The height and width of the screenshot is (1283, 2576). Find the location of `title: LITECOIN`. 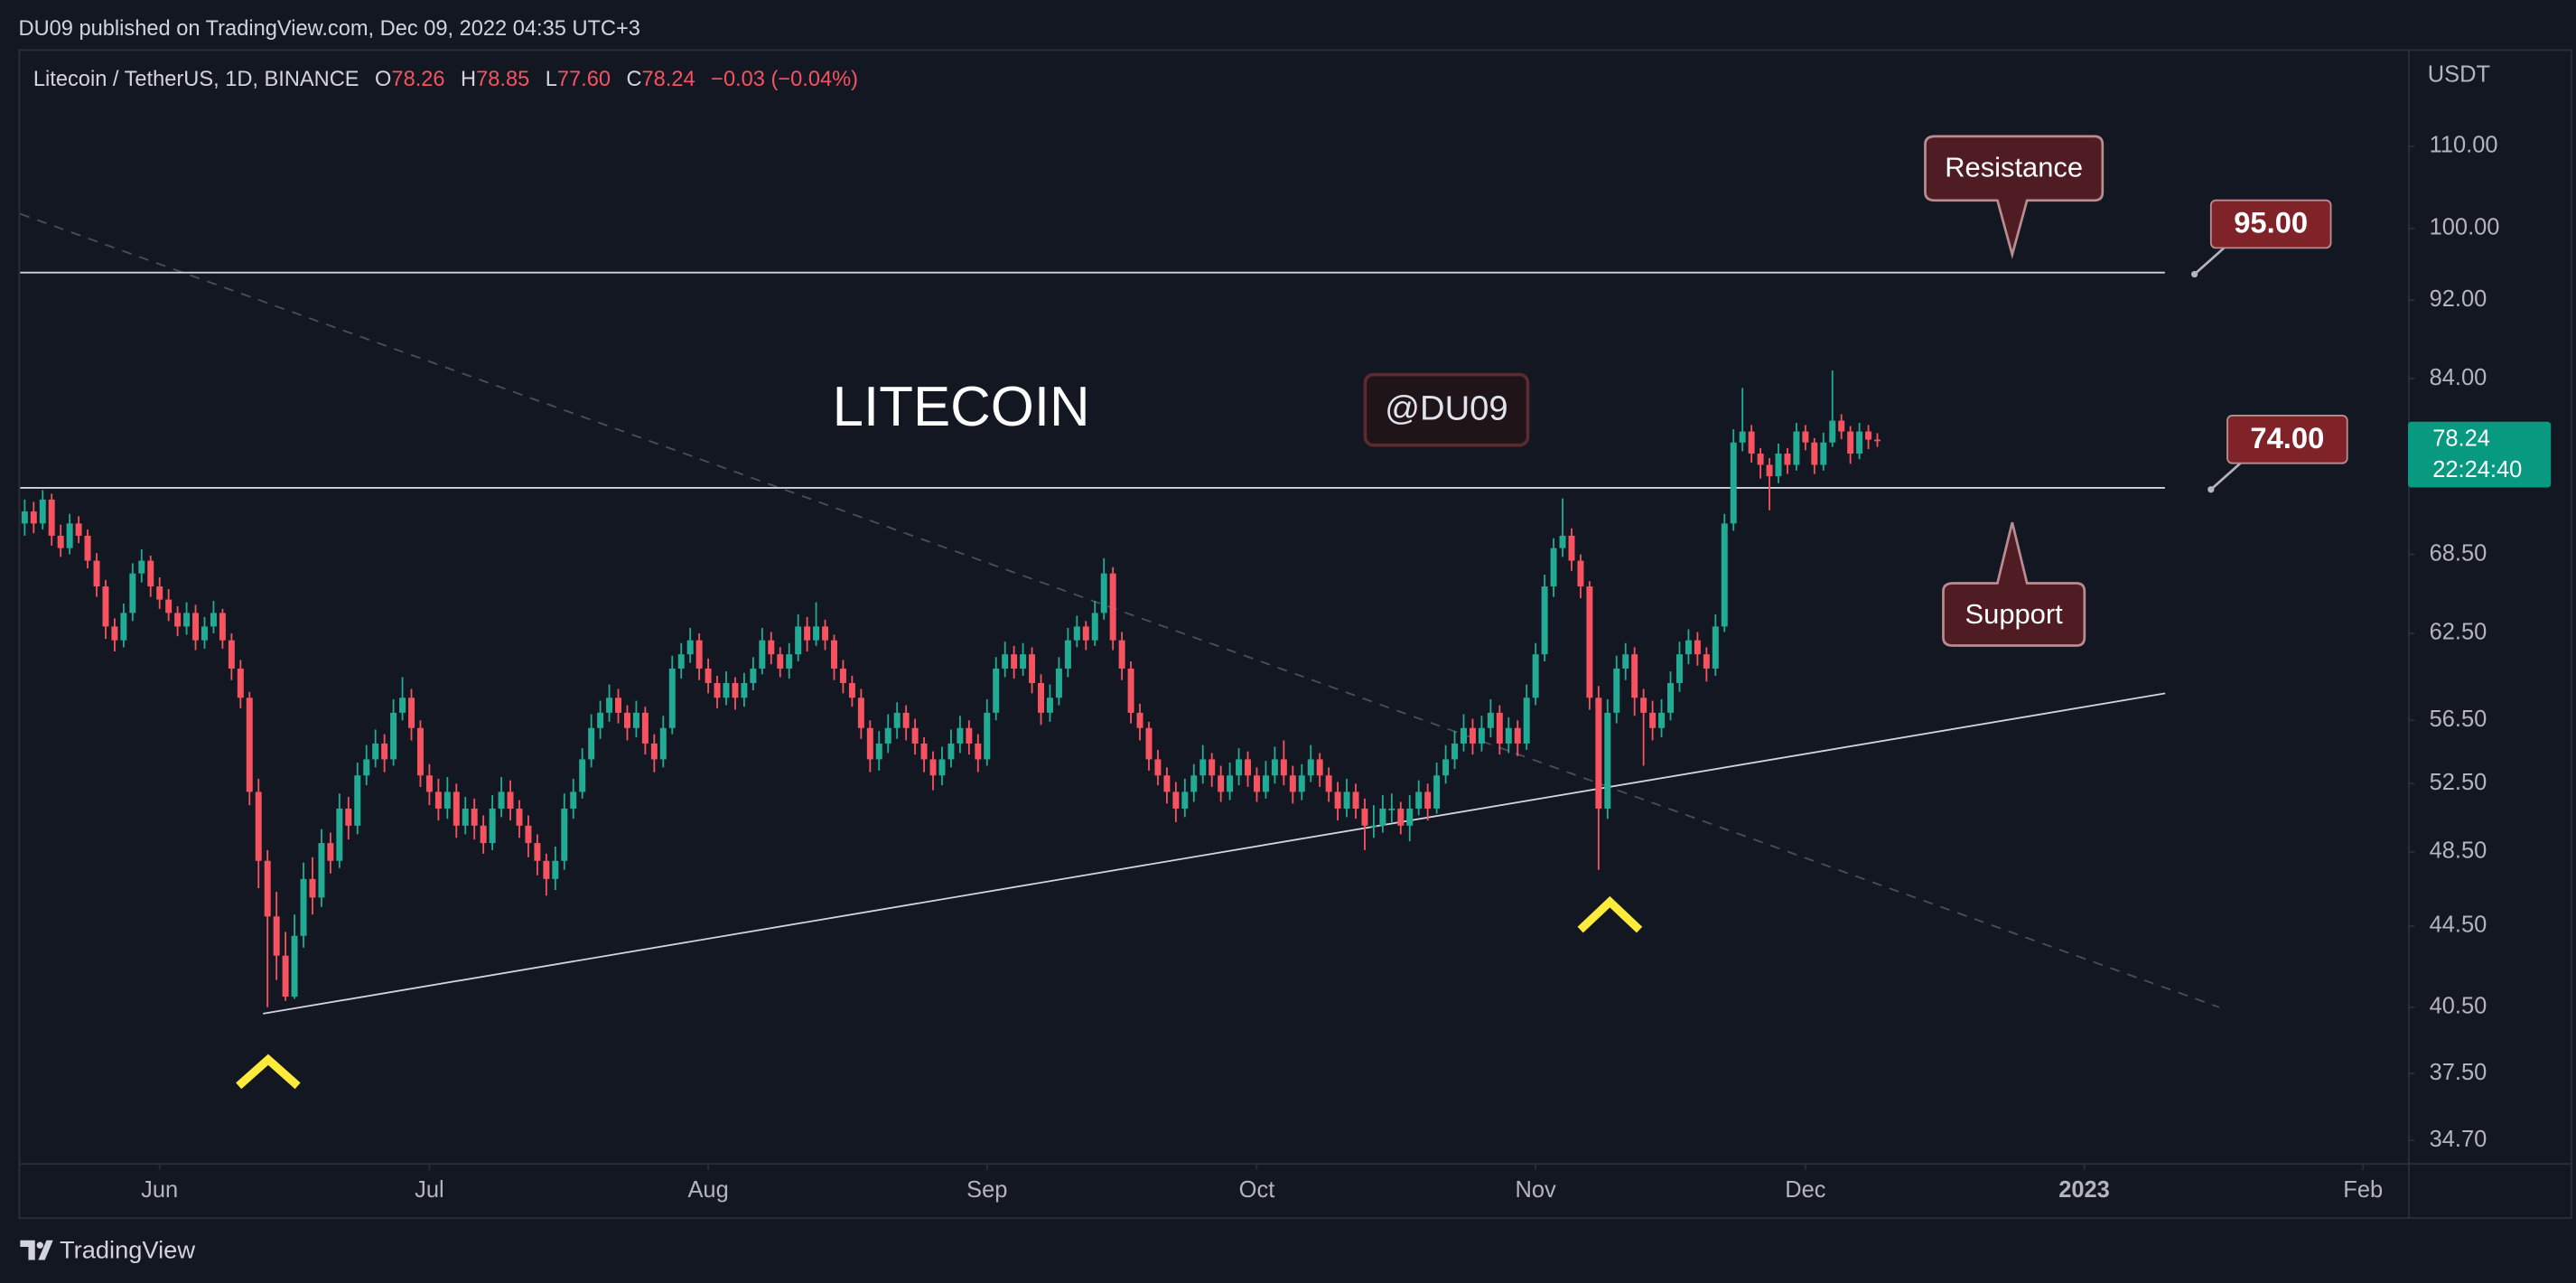

title: LITECOIN is located at coordinates (961, 407).